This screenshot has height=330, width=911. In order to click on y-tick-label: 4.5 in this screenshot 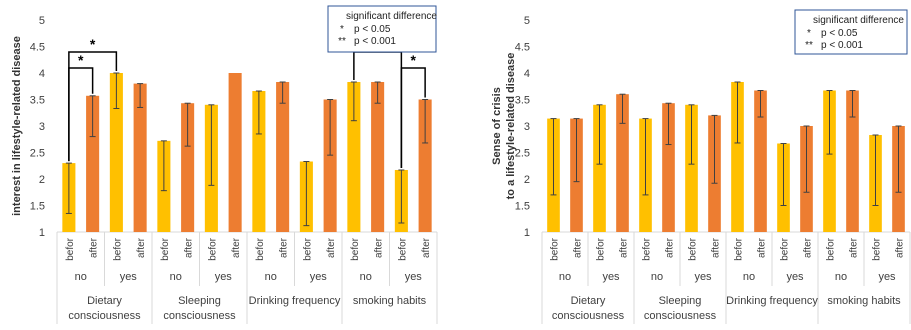, I will do `click(522, 48)`.